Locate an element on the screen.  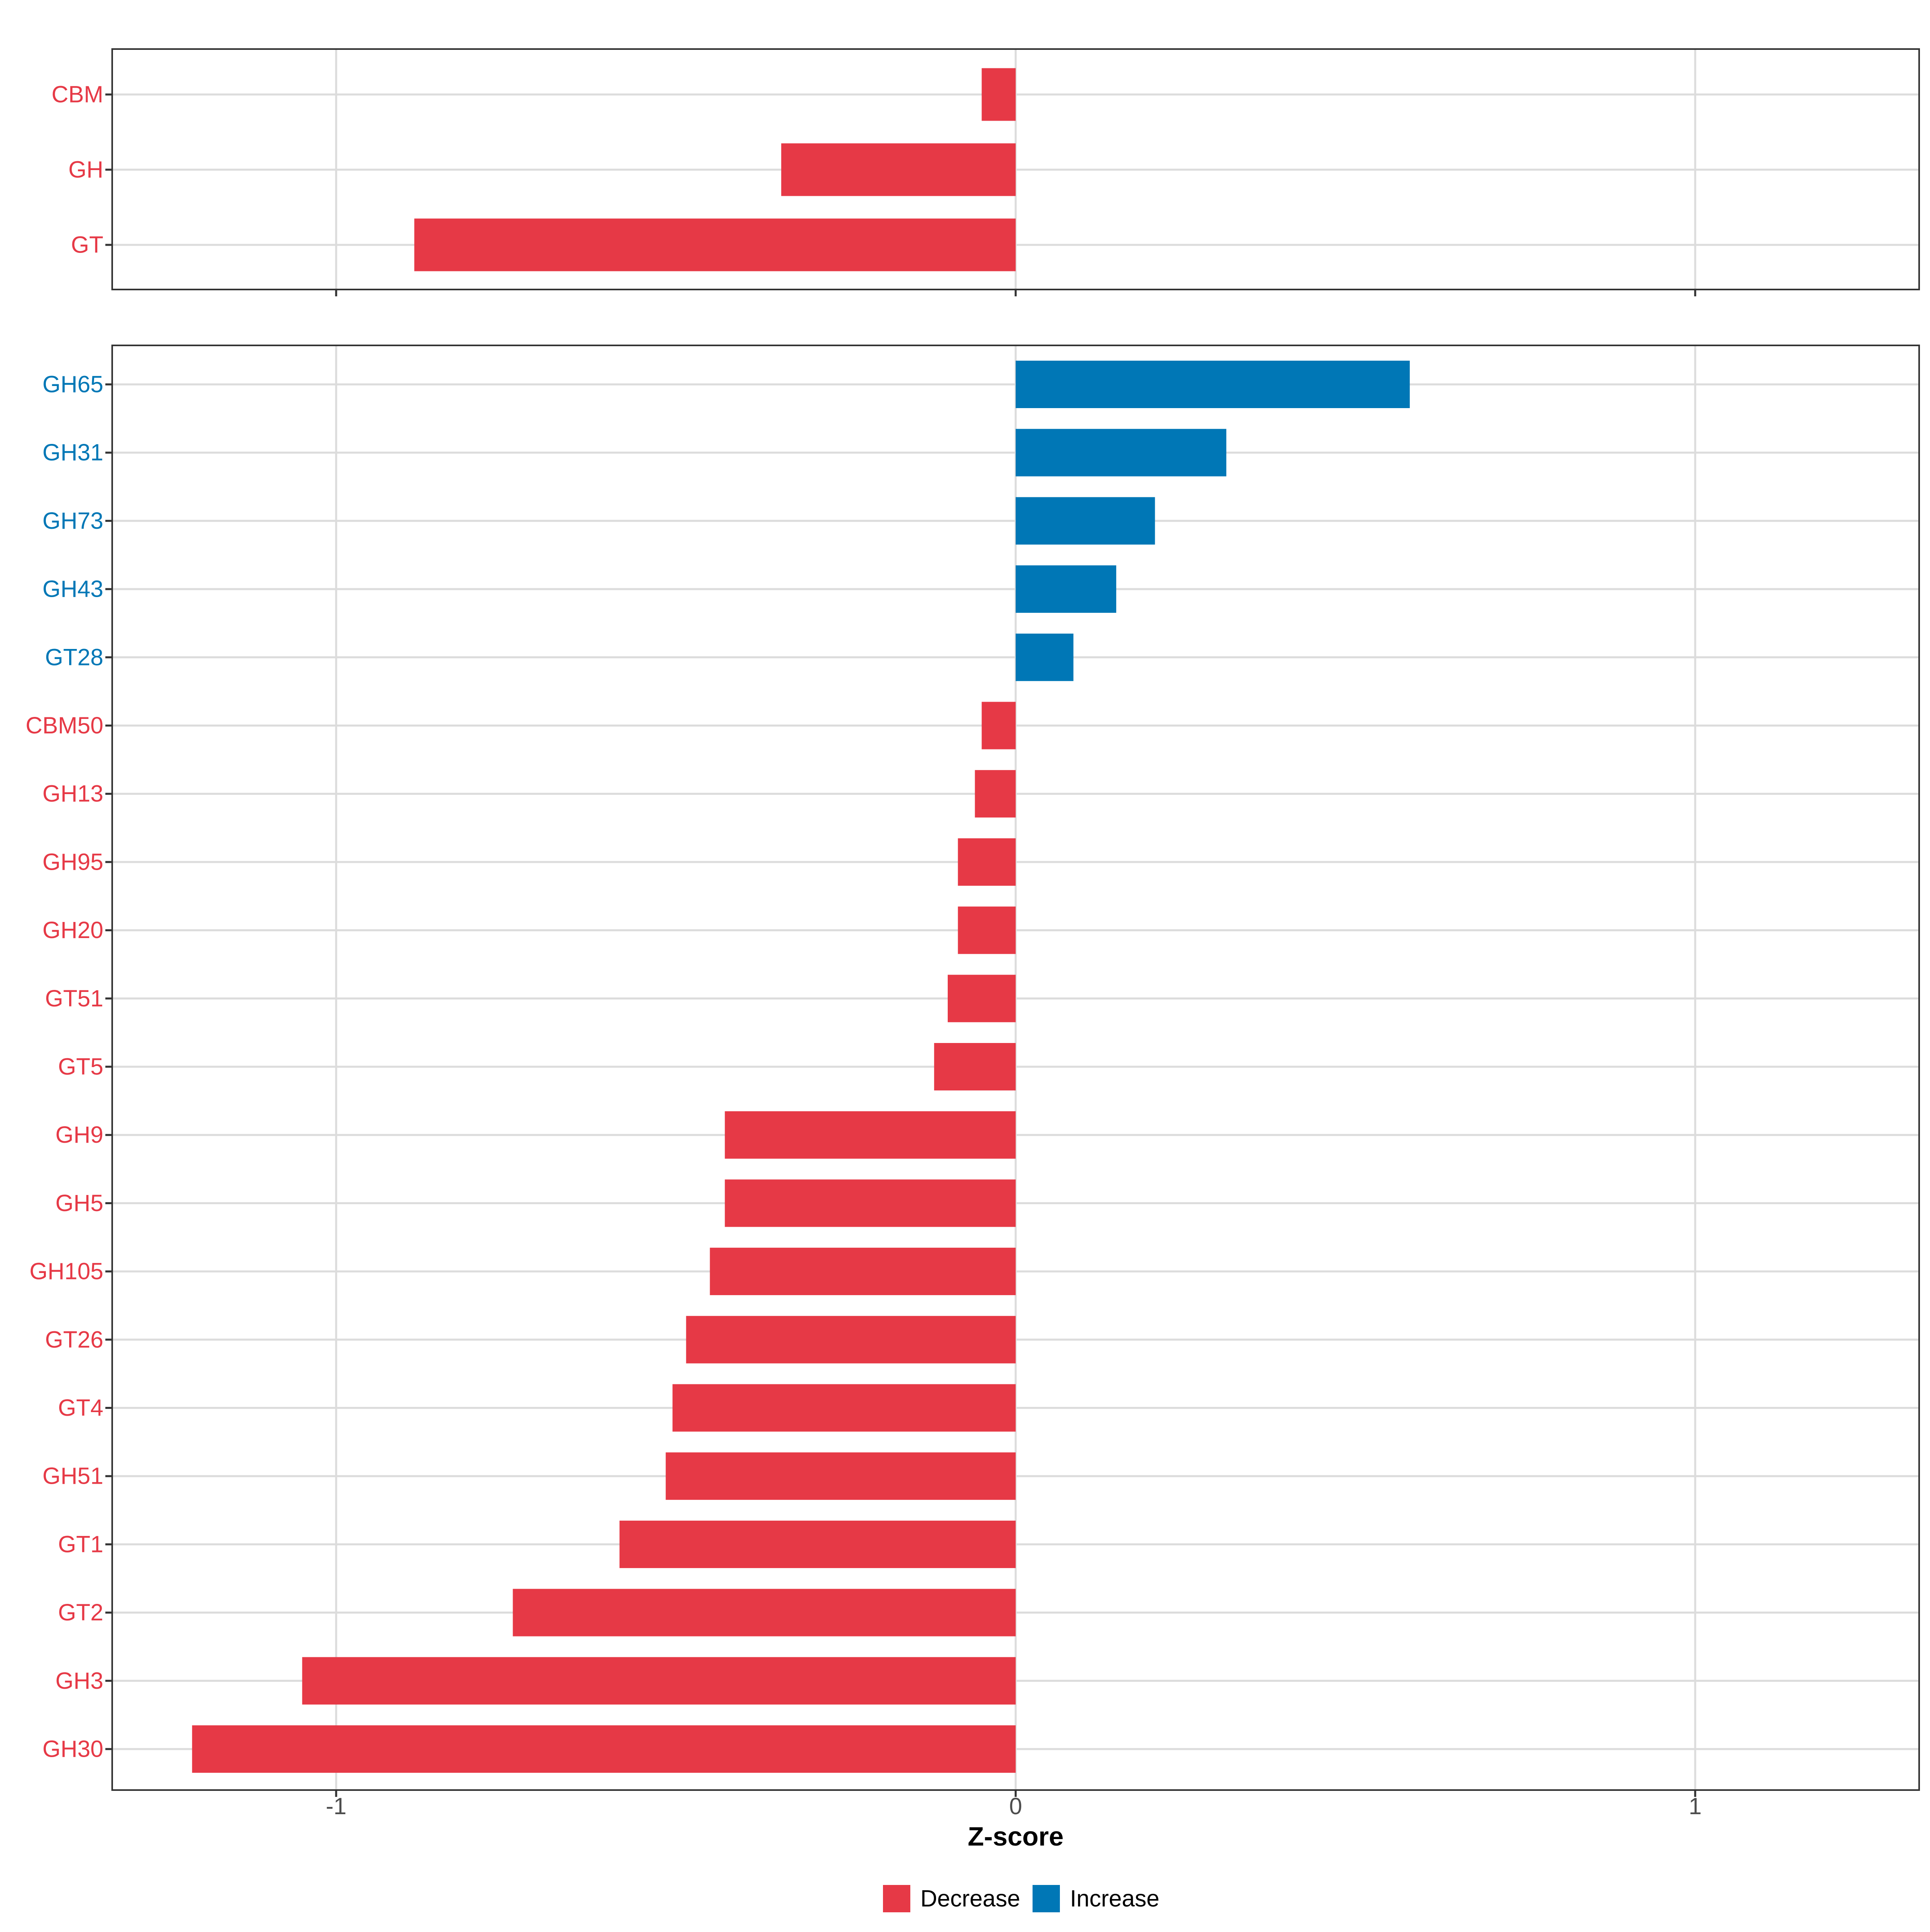
panel-class-level: CBM GH GT is located at coordinates (985, 172).